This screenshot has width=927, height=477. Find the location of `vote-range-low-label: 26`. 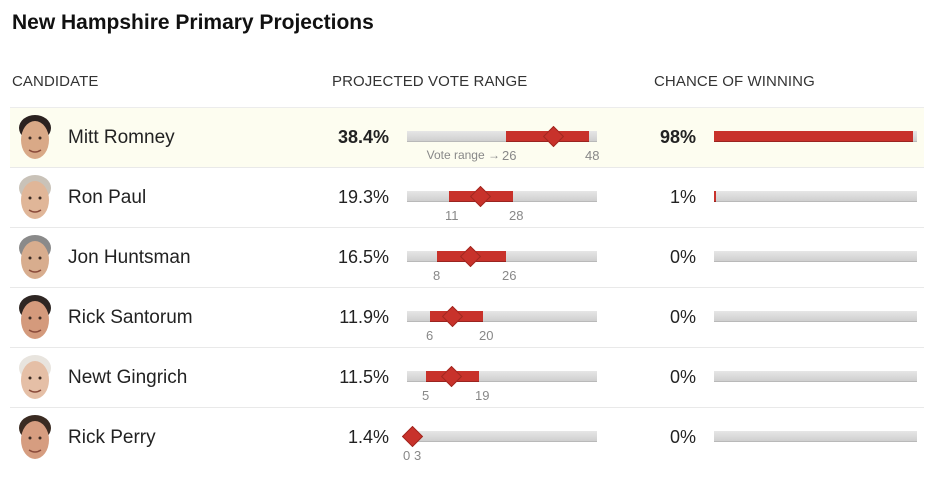

vote-range-low-label: 26 is located at coordinates (509, 155).